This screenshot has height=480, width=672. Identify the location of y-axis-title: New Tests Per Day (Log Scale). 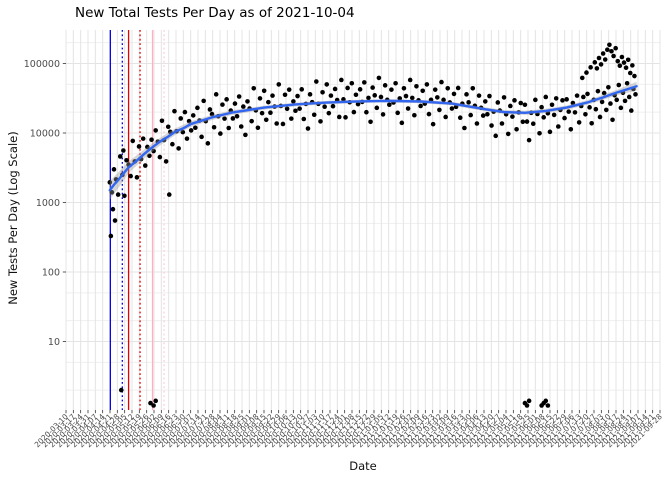
(13, 218).